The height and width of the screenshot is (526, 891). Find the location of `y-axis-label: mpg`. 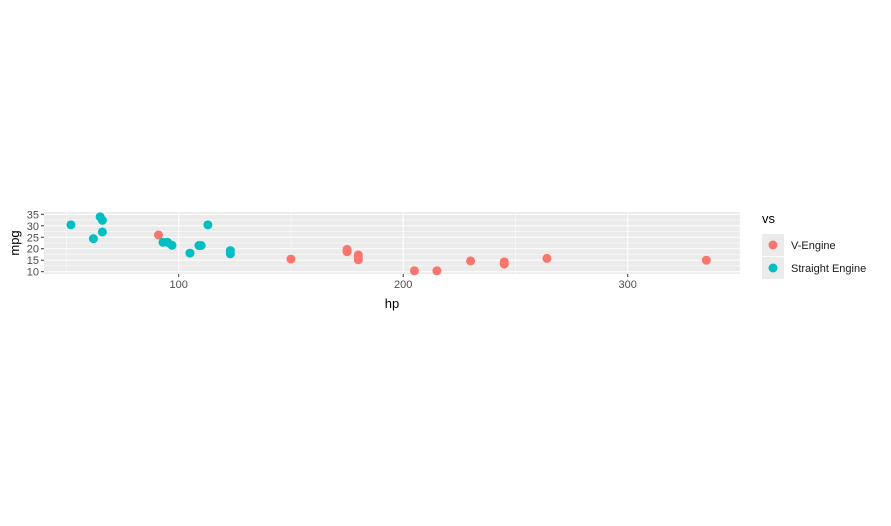

y-axis-label: mpg is located at coordinates (14, 242).